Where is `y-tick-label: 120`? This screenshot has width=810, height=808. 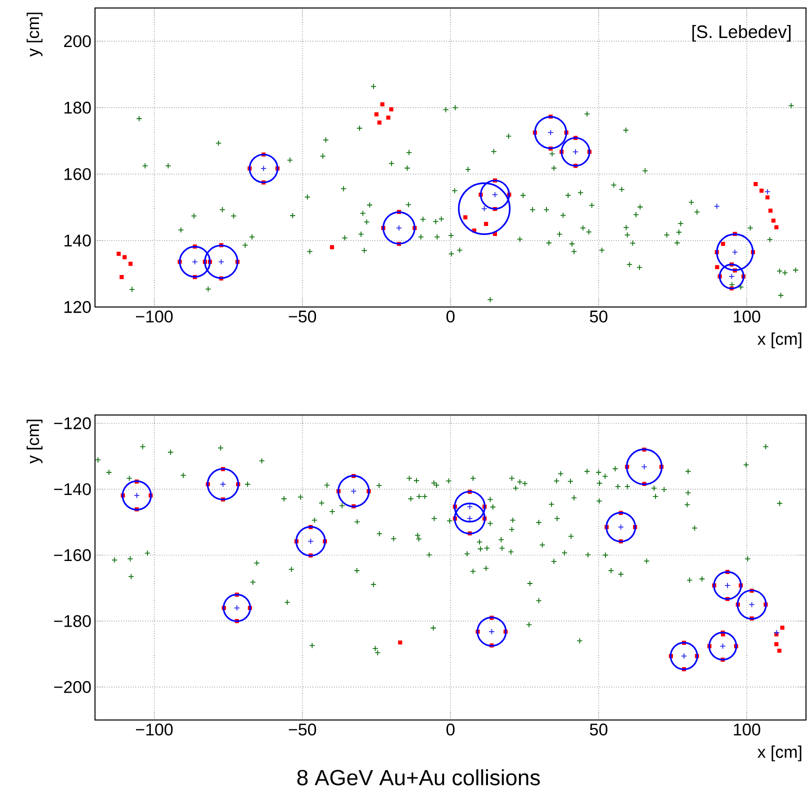 y-tick-label: 120 is located at coordinates (77, 306).